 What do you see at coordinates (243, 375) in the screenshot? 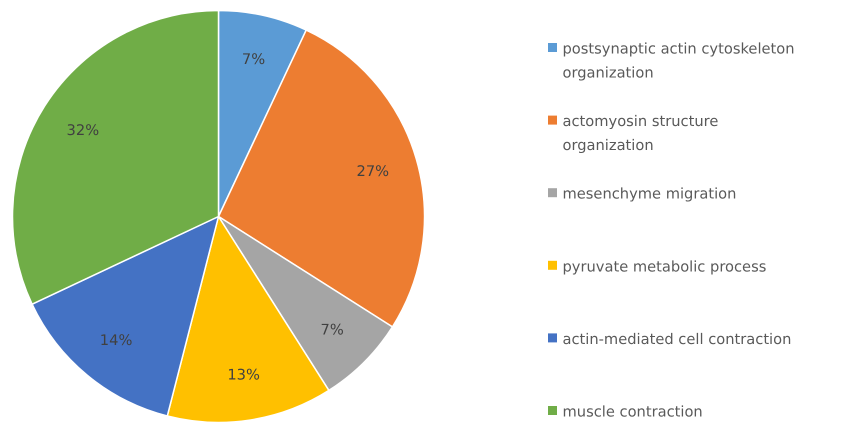
I see `data-label: 13%` at bounding box center [243, 375].